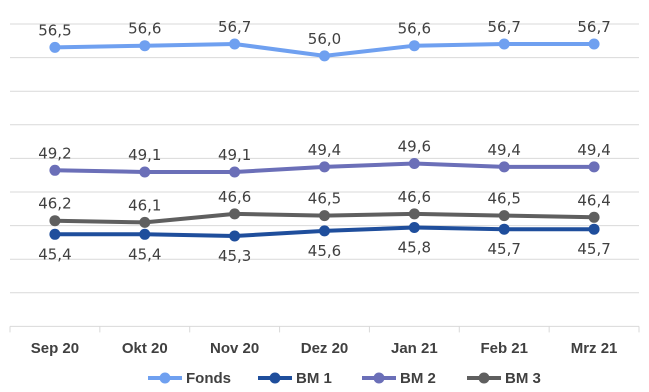  I want to click on x-tick-label: Dez 20, so click(325, 348).